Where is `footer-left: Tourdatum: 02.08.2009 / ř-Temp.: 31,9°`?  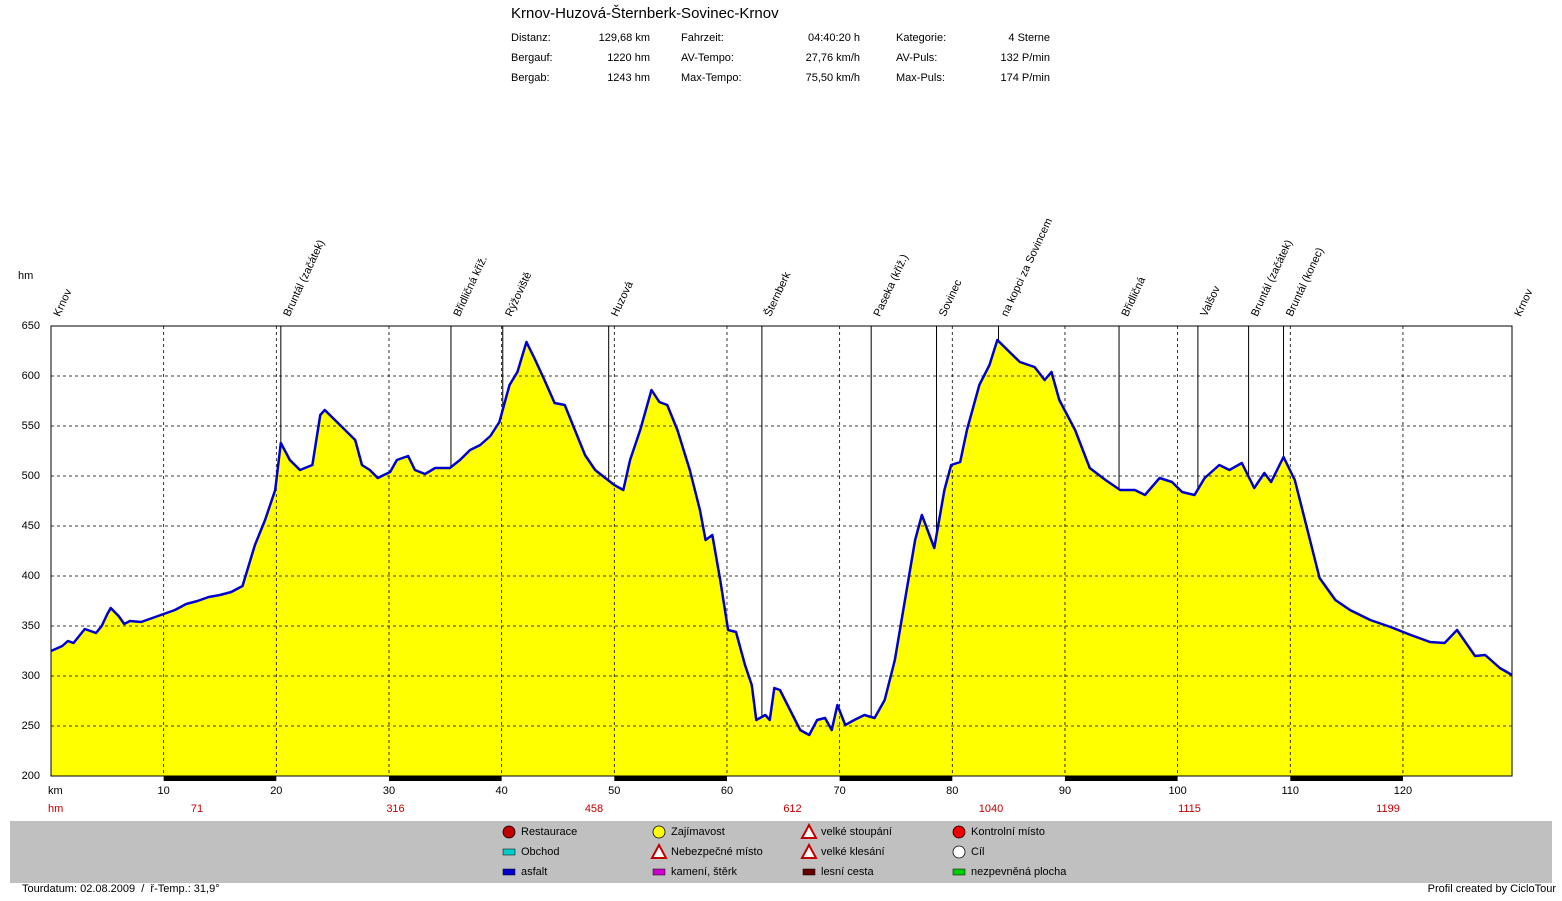
footer-left: Tourdatum: 02.08.2009 / ř-Temp.: 31,9° is located at coordinates (121, 889).